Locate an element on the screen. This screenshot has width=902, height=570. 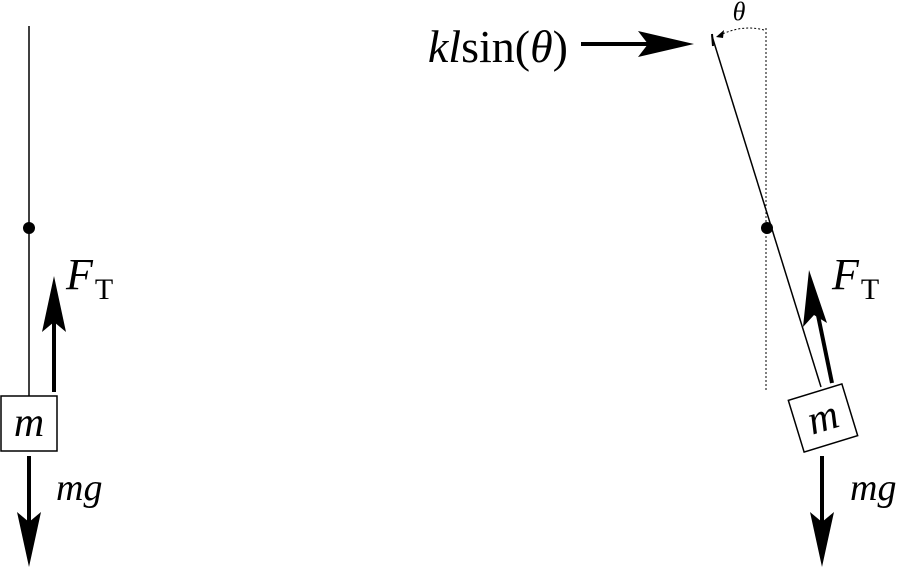
right-mass-box is located at coordinates (823, 418).